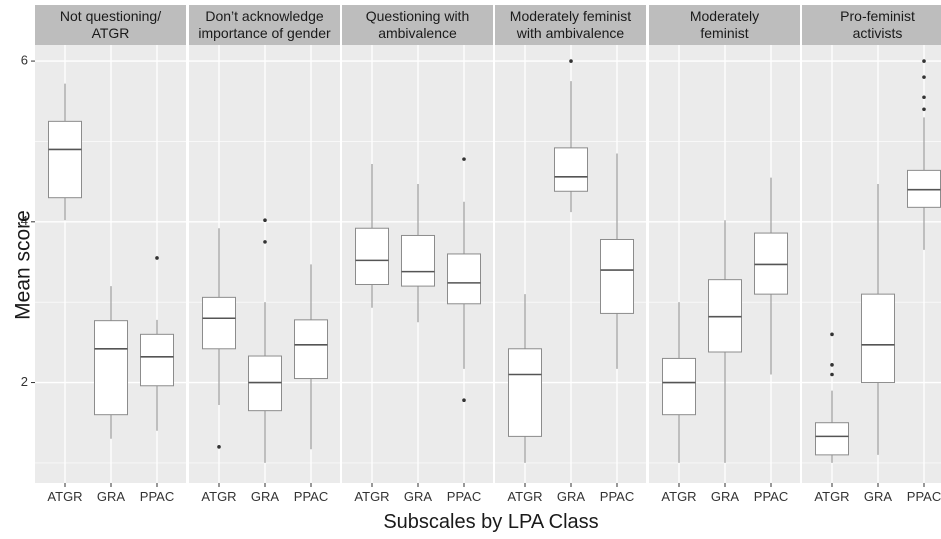 This screenshot has height=539, width=941. Describe the element at coordinates (418, 16) in the screenshot. I see `panel-title-line: Questioning with` at that location.